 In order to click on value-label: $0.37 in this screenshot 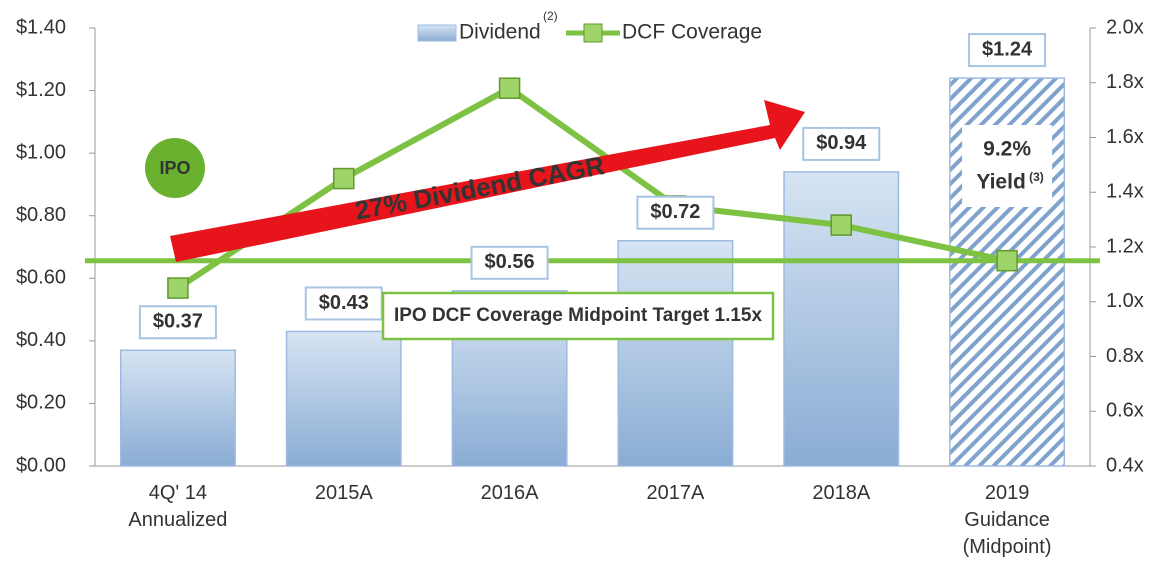, I will do `click(178, 322)`.